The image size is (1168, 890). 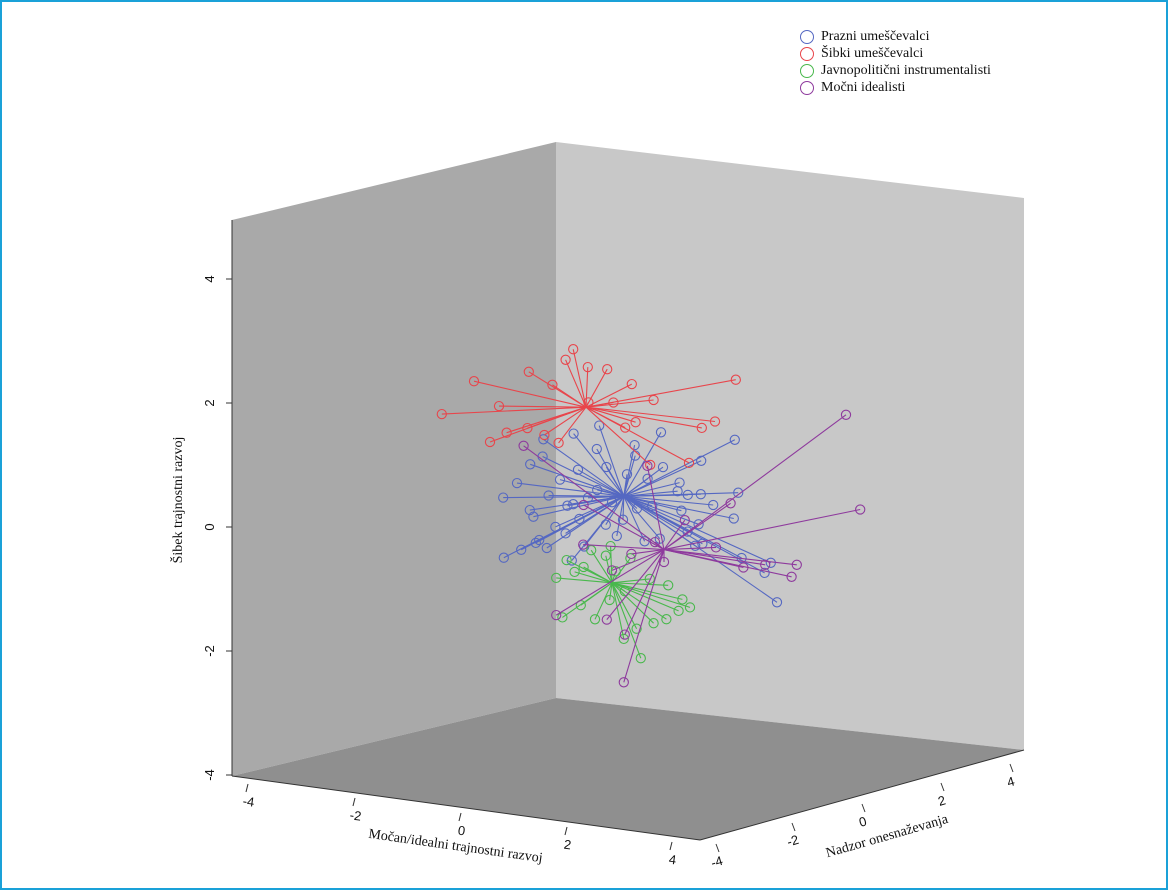 What do you see at coordinates (895, 87) in the screenshot?
I see `legend-item: Močni idealisti` at bounding box center [895, 87].